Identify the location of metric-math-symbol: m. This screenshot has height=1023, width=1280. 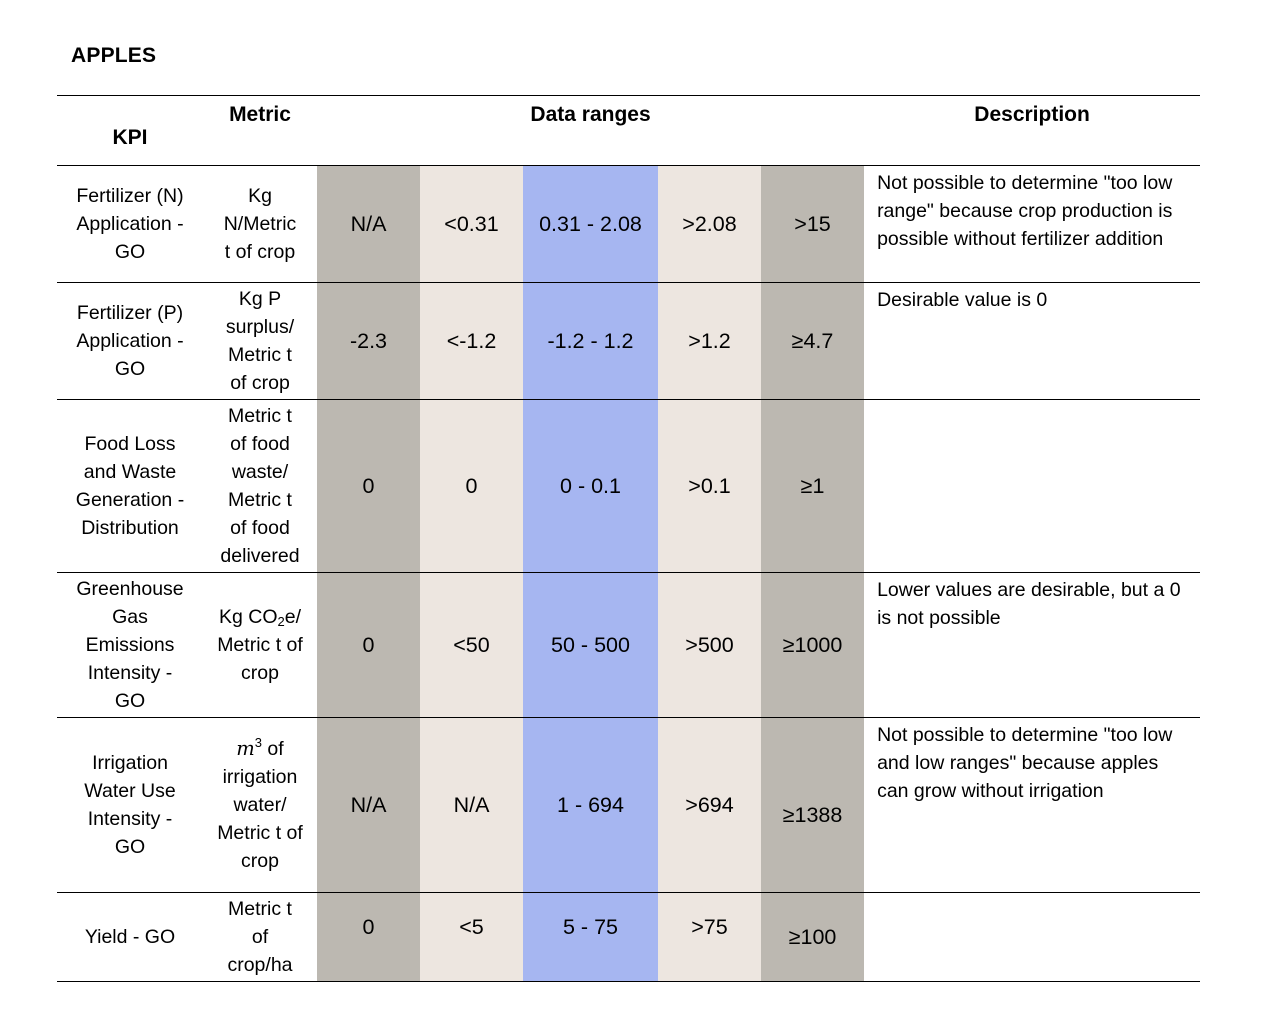
(245, 748).